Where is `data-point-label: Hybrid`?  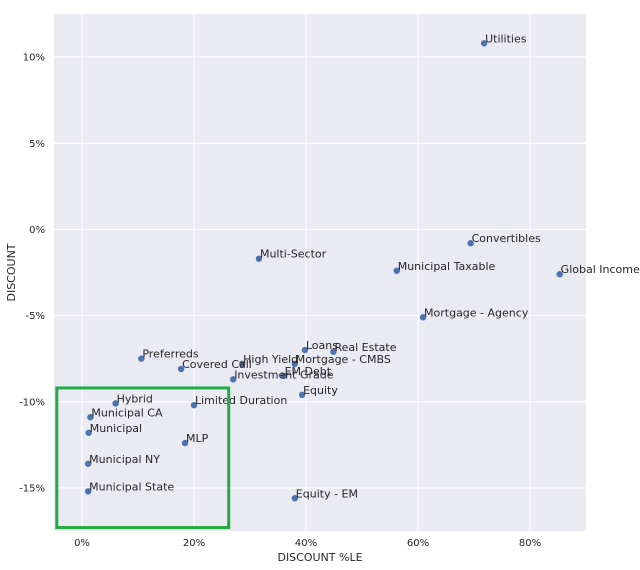
data-point-label: Hybrid is located at coordinates (135, 398).